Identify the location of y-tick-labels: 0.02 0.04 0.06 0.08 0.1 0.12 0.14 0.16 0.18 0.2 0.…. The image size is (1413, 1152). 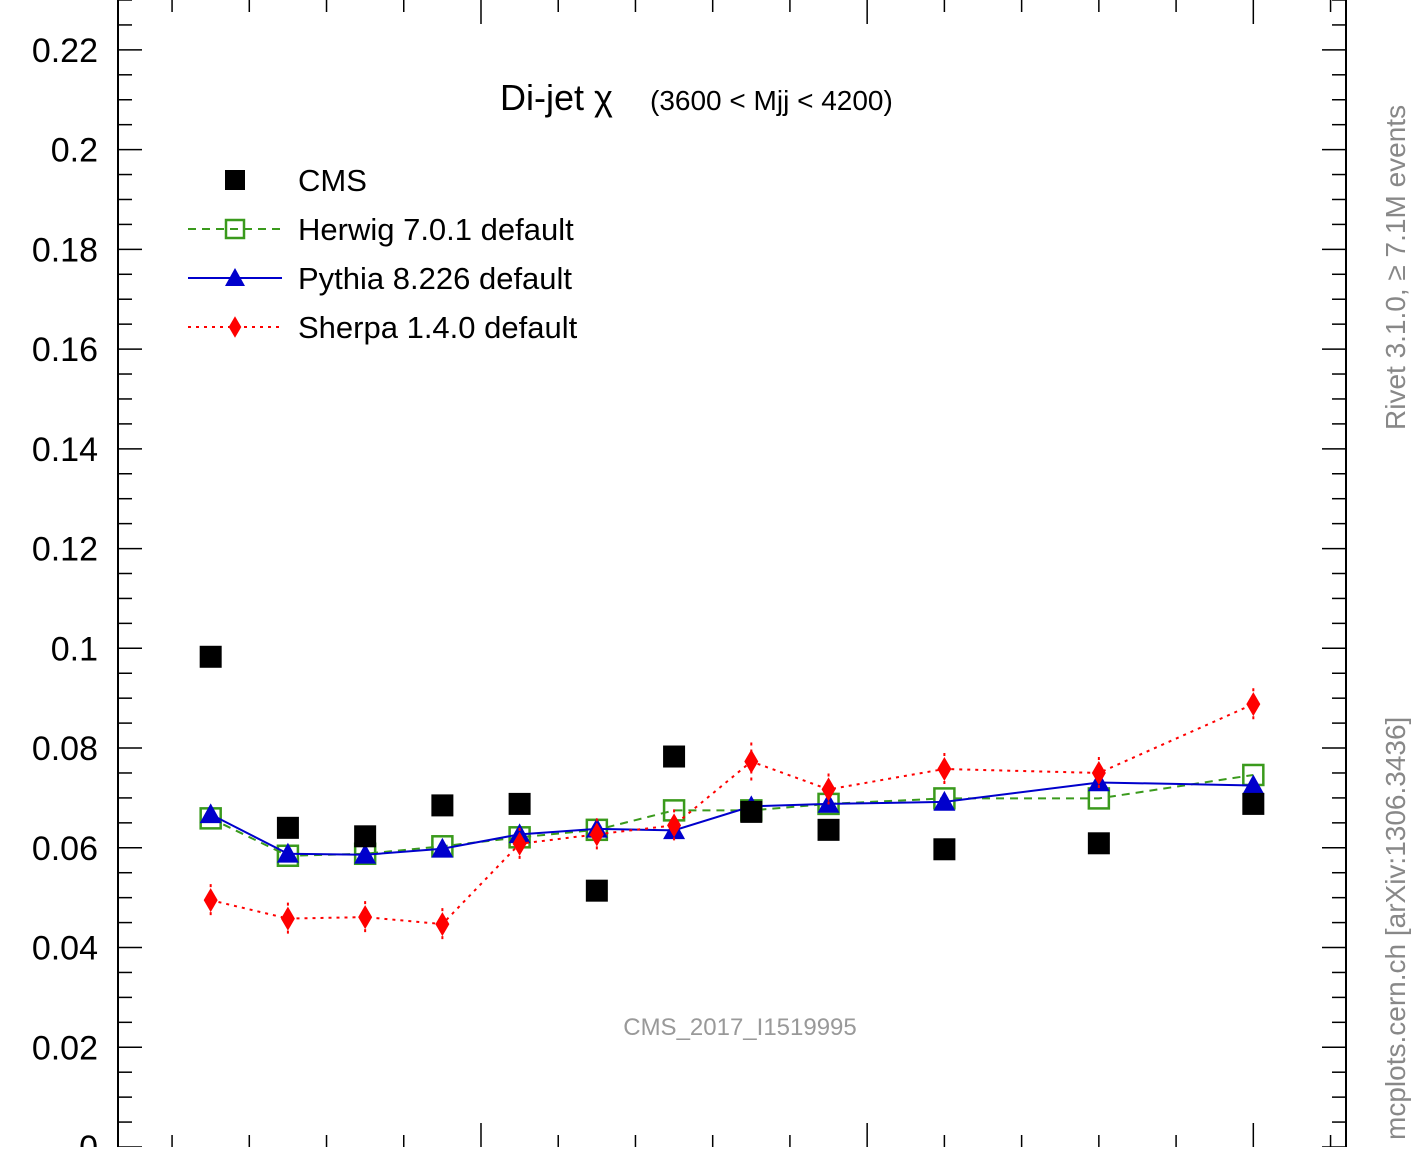
(65, 592).